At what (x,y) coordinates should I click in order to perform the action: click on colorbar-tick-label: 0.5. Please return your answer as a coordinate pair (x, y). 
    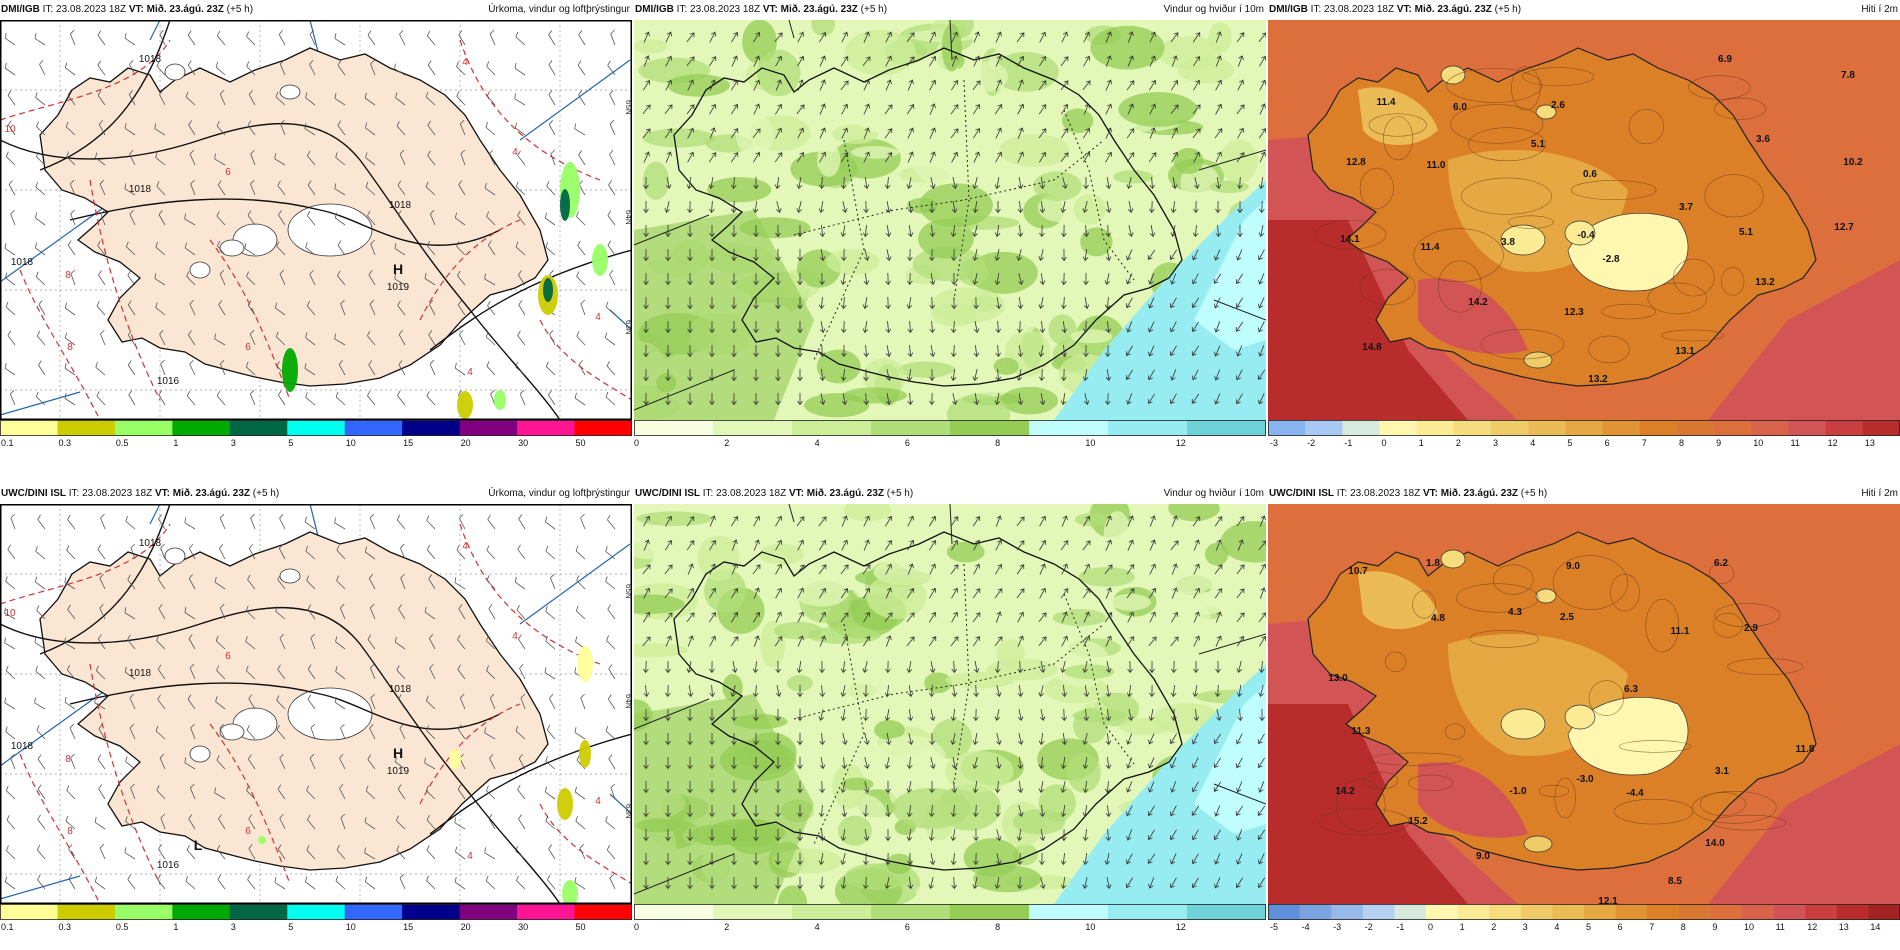
    Looking at the image, I should click on (122, 927).